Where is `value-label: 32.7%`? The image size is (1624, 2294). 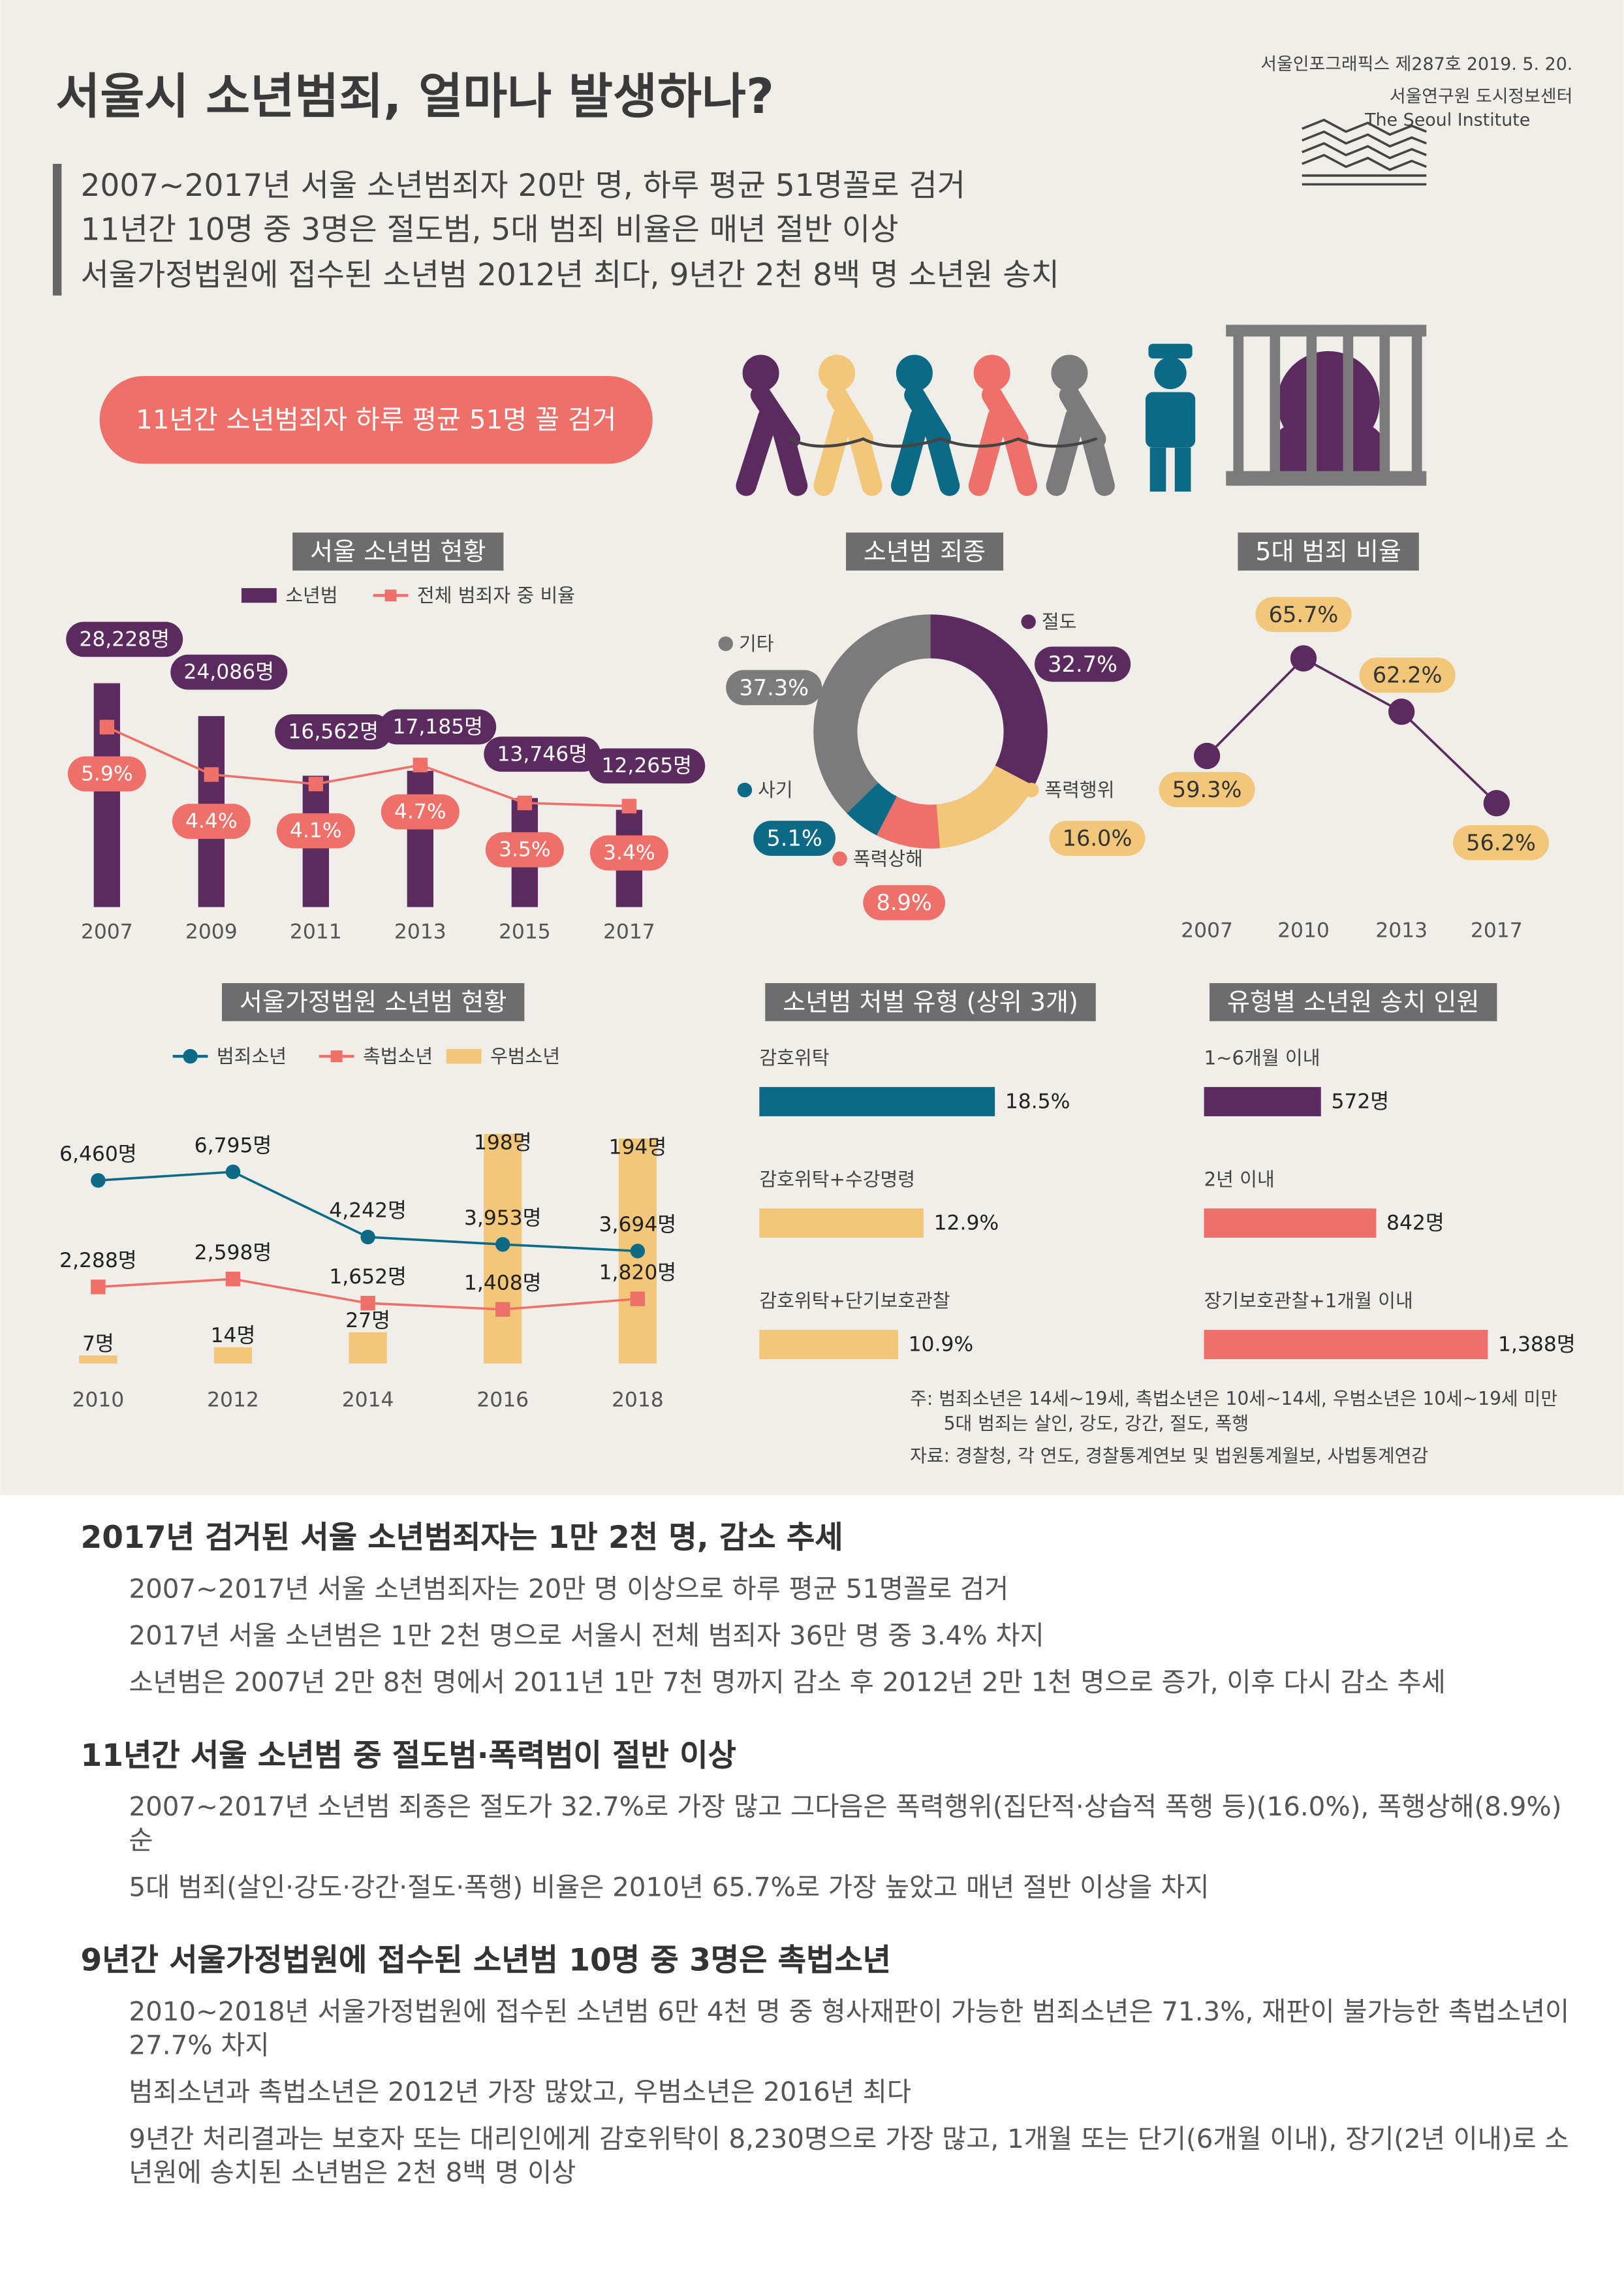
value-label: 32.7% is located at coordinates (1082, 665).